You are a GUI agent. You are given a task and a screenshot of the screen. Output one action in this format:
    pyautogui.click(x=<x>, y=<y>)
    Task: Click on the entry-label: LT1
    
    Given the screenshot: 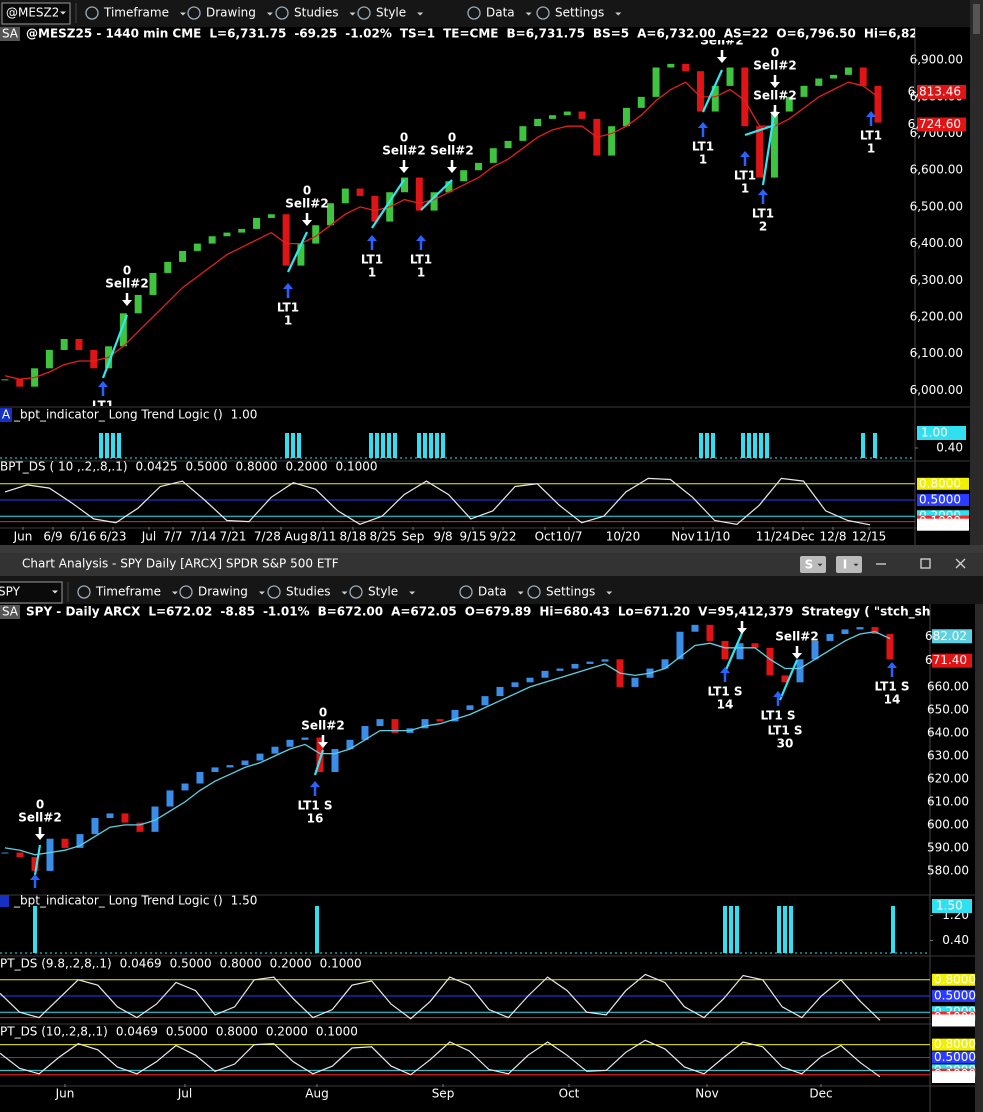 What is the action you would take?
    pyautogui.click(x=421, y=260)
    